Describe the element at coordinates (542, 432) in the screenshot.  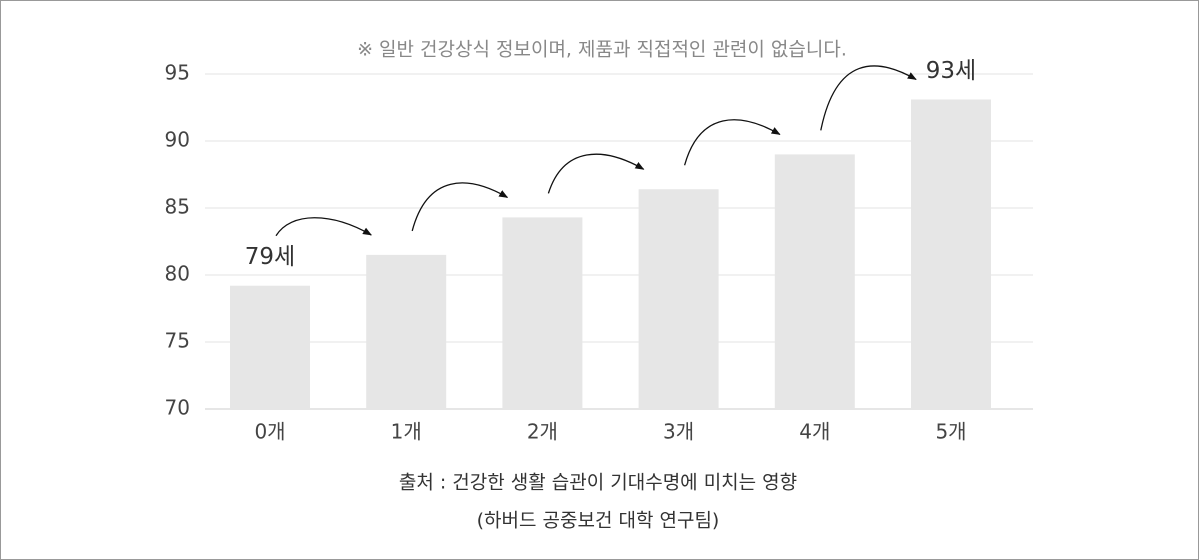
I see `x-tick-label: 2개` at that location.